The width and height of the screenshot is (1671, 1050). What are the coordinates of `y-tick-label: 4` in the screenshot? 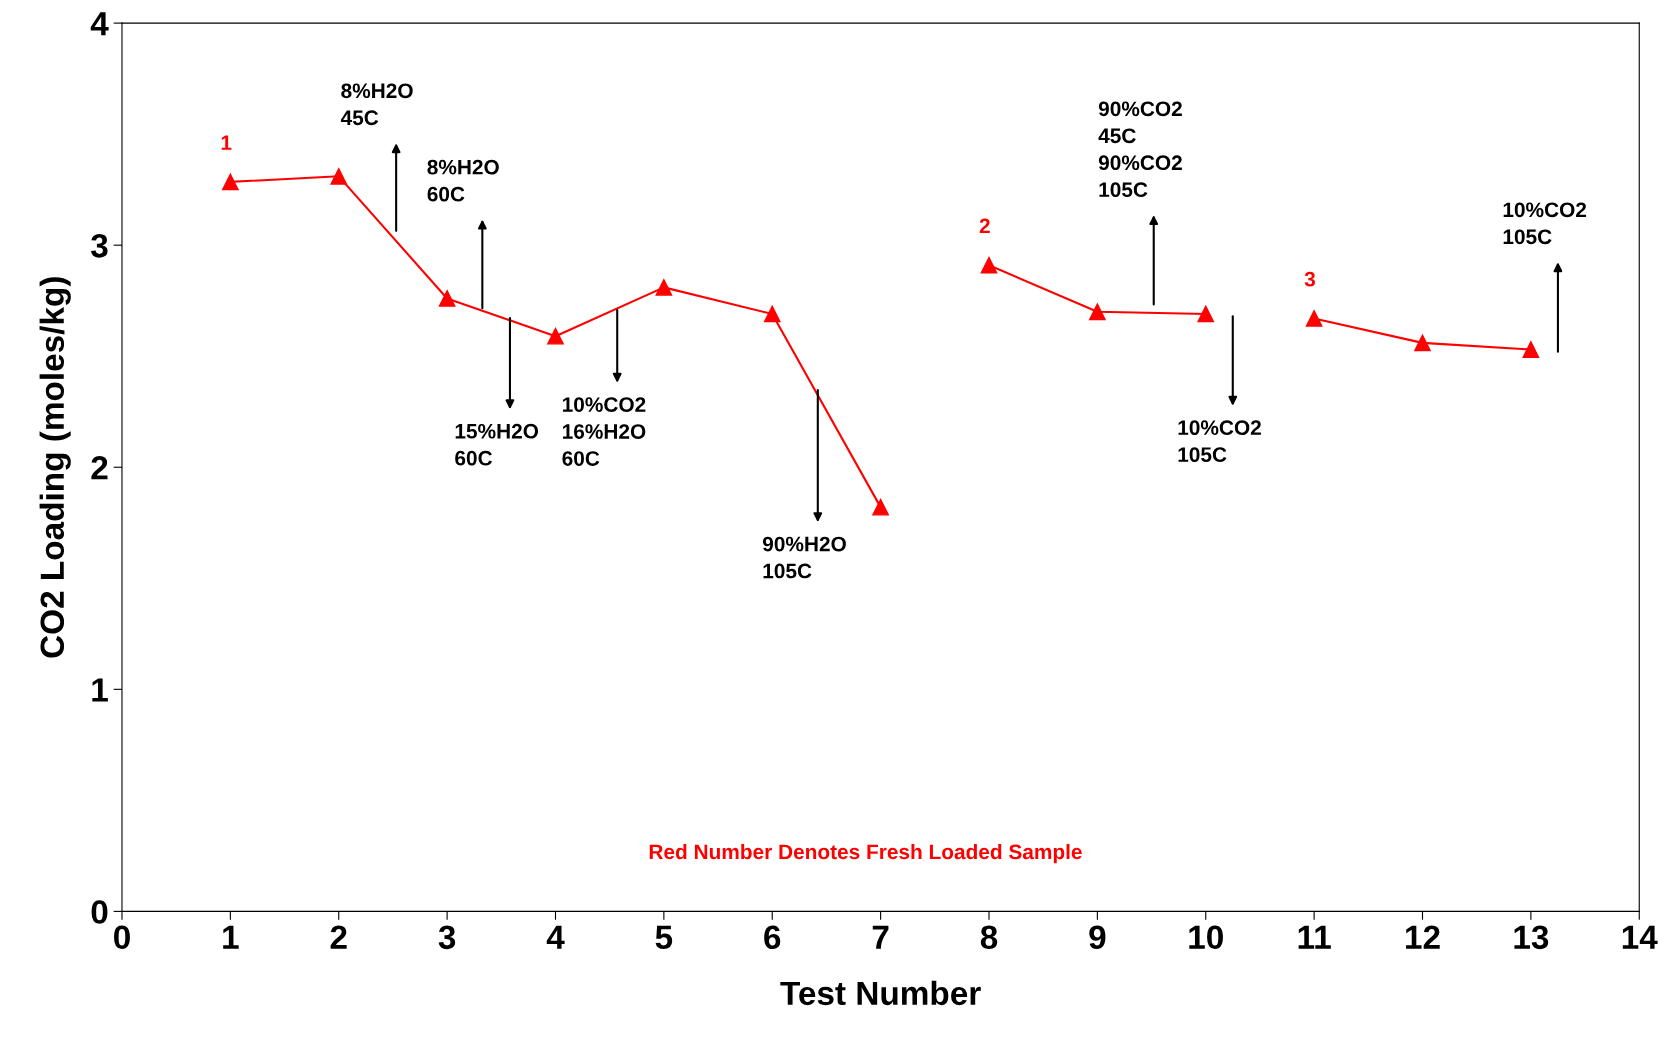 It's located at (99, 24).